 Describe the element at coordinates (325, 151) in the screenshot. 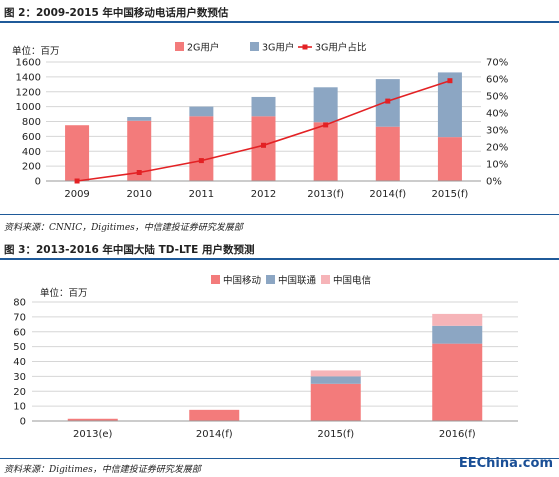

I see `bar-2g-2013f` at that location.